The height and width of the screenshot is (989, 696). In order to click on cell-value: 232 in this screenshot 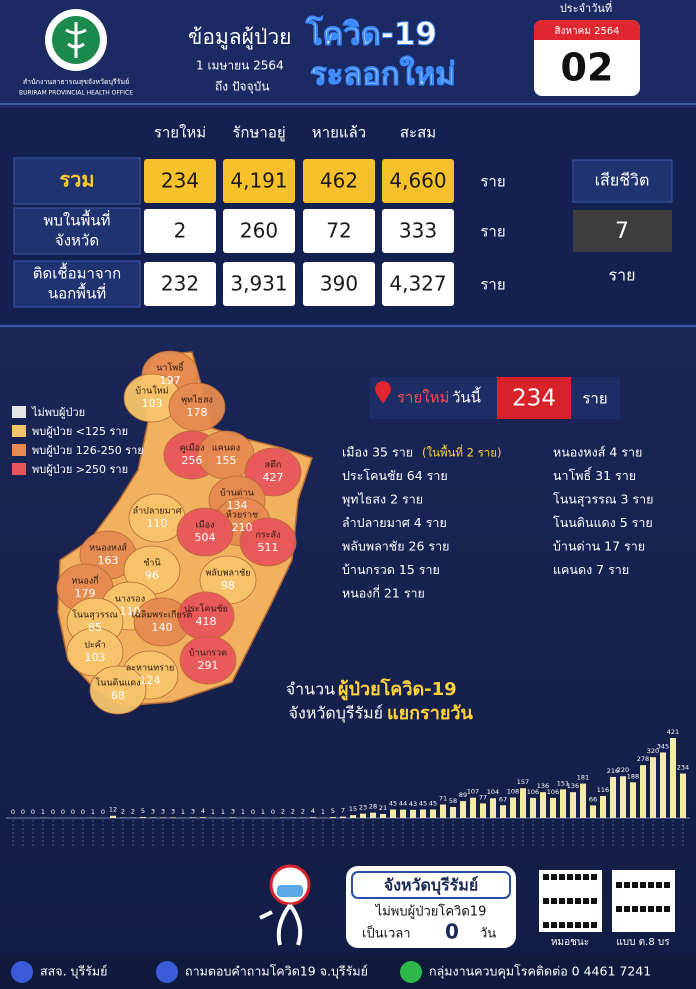, I will do `click(180, 284)`.